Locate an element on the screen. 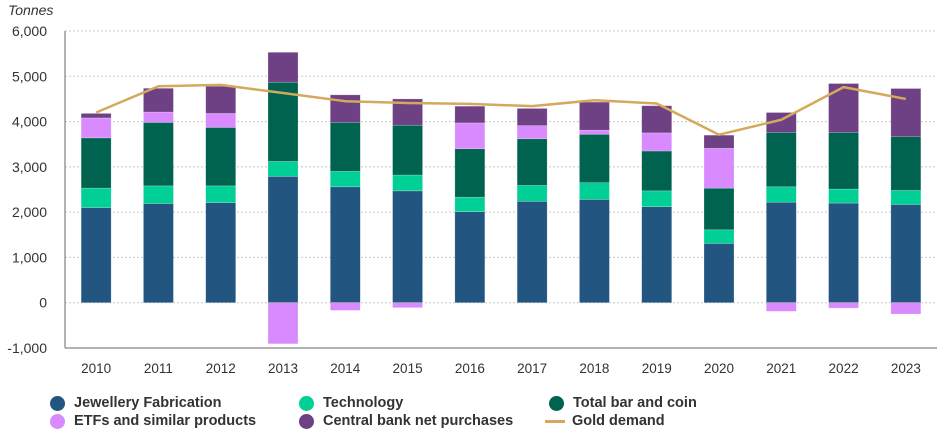  bar-central-bank-net-purchases-2016 is located at coordinates (470, 114).